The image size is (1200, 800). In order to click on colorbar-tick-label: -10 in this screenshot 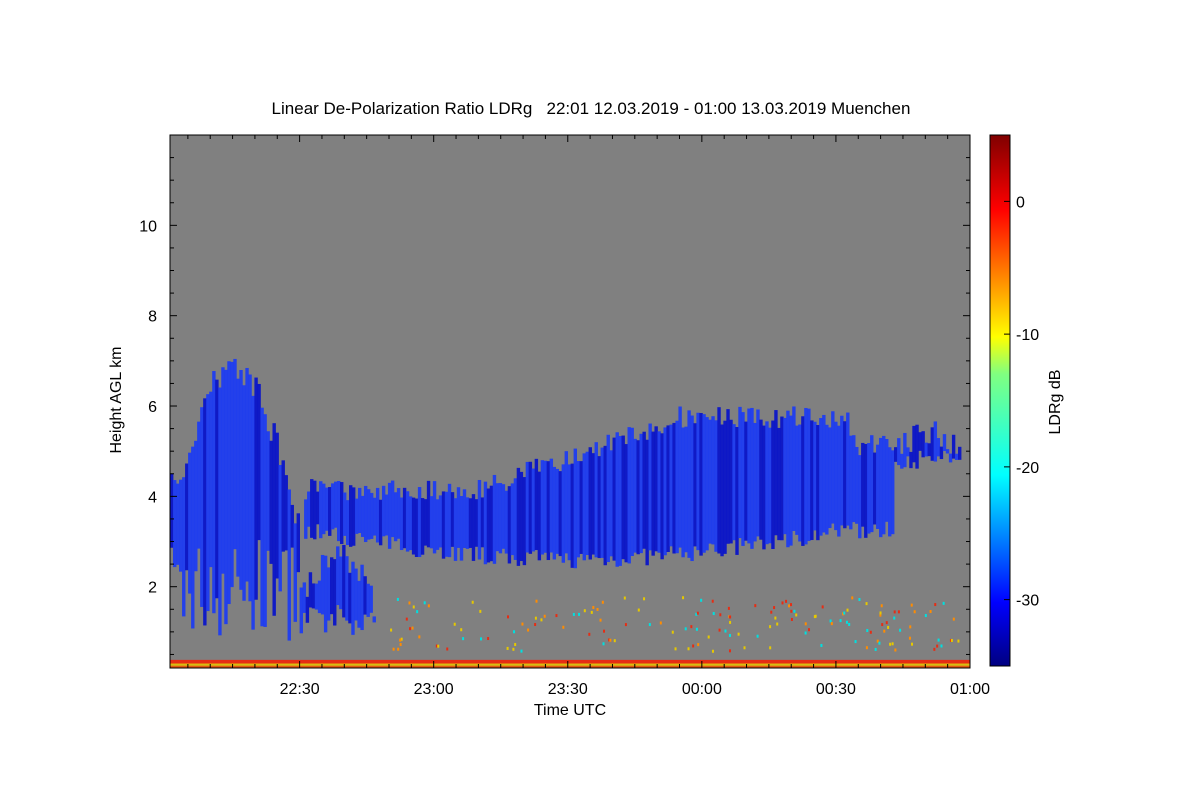, I will do `click(1027, 335)`.